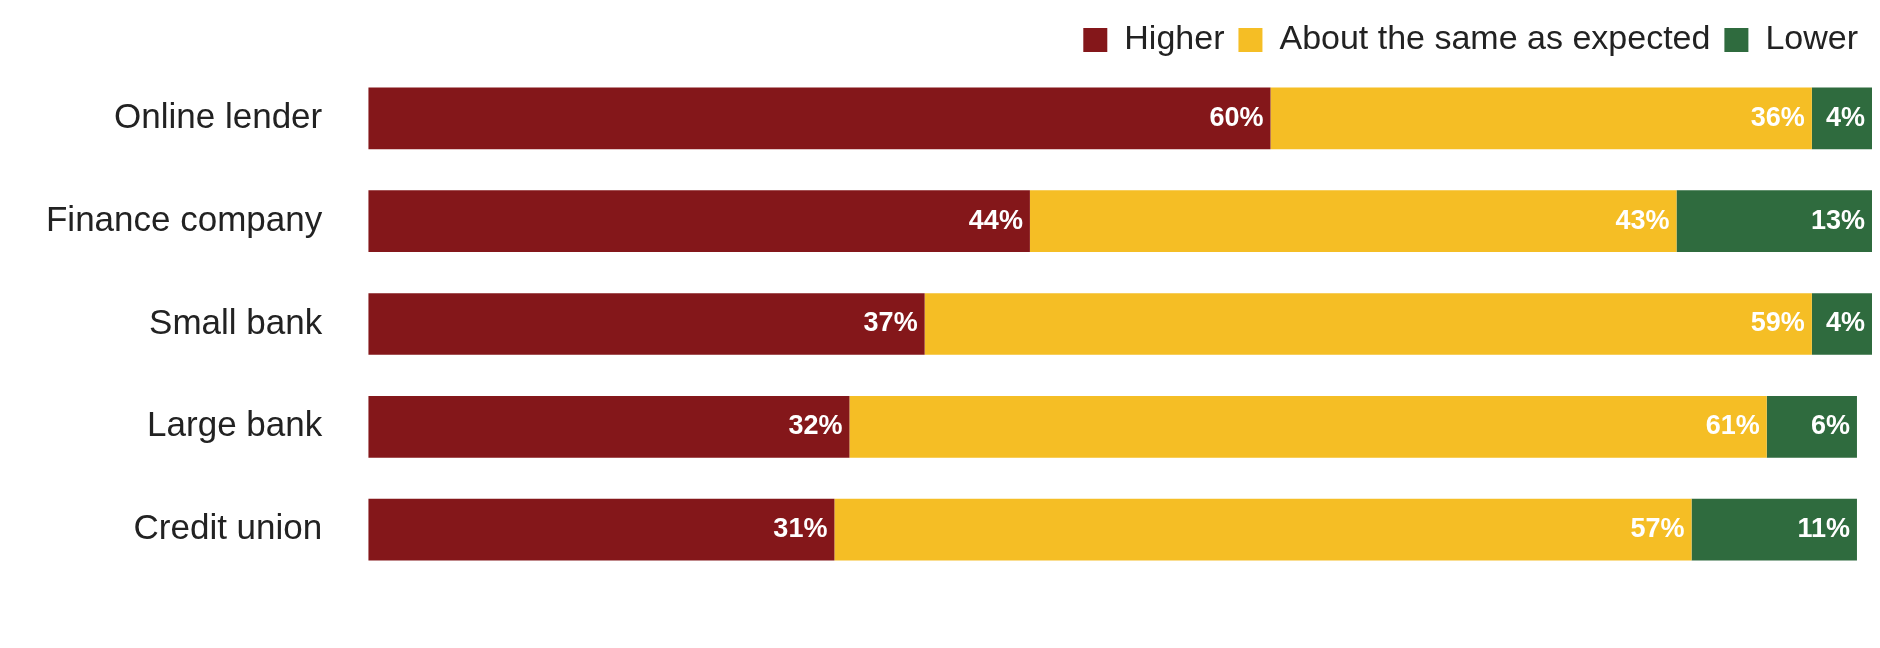 This screenshot has width=1880, height=648. What do you see at coordinates (800, 528) in the screenshot?
I see `data-label: 31%` at bounding box center [800, 528].